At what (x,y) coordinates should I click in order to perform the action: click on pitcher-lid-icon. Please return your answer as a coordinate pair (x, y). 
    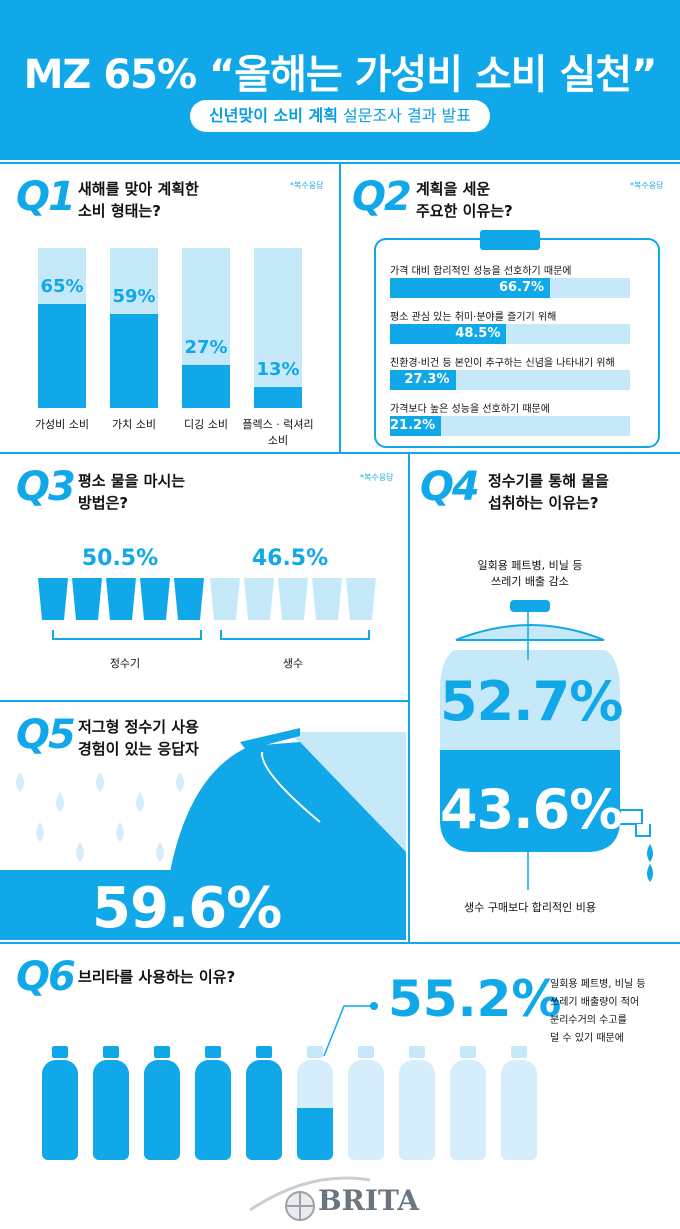
    Looking at the image, I should click on (510, 240).